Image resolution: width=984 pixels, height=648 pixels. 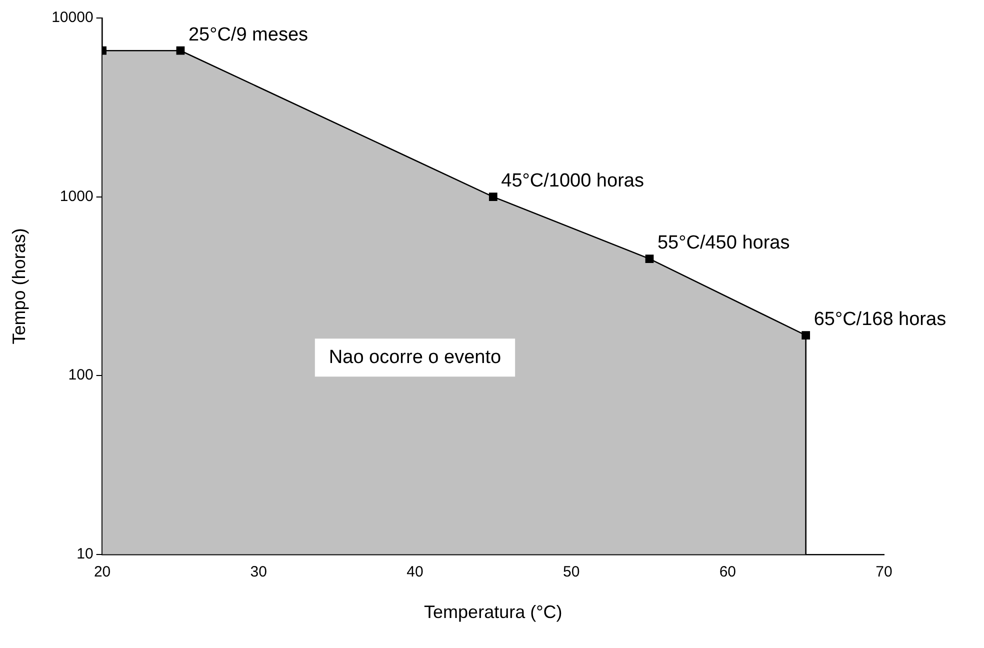 What do you see at coordinates (415, 572) in the screenshot?
I see `x-tick-label: 40` at bounding box center [415, 572].